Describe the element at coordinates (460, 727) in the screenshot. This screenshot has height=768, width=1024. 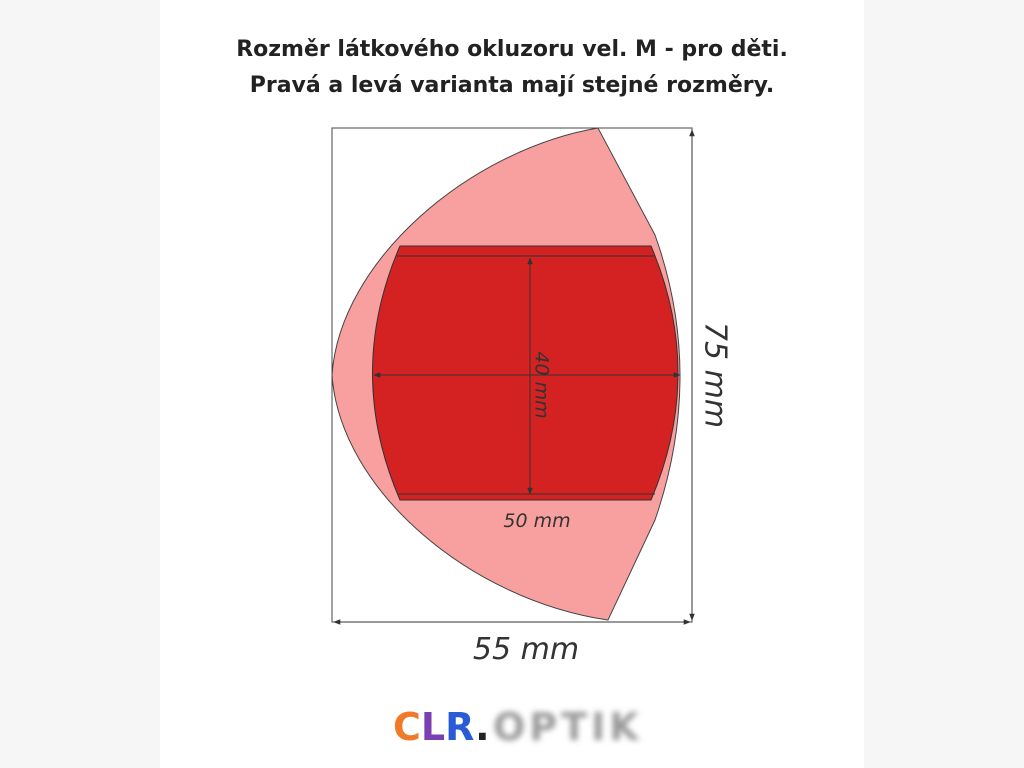
I see `logo-letter: R` at that location.